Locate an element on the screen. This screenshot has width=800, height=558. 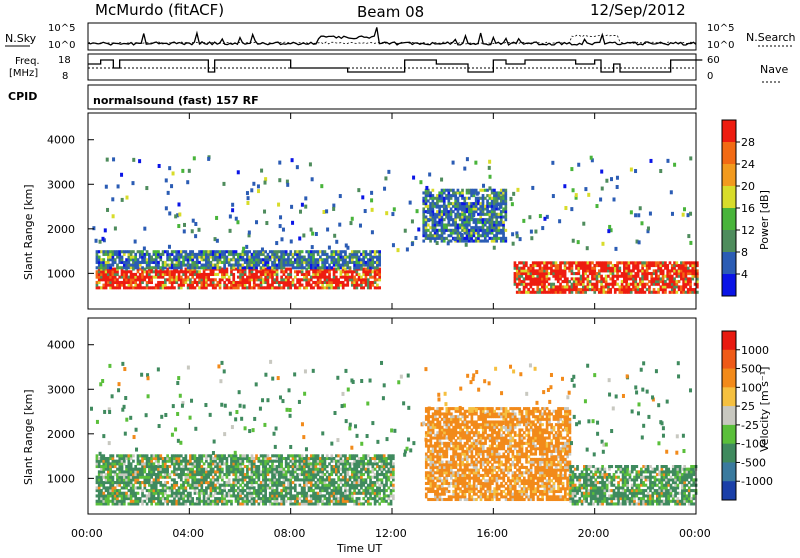
cpid-value: normalsound (fast) 157 RF is located at coordinates (176, 100).